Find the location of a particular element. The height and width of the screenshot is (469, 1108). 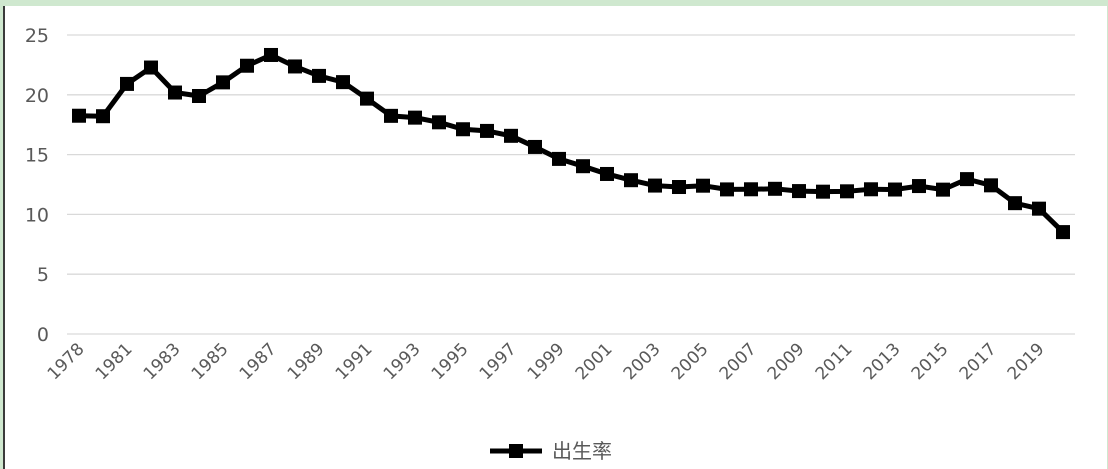

x-tick-label: 2009 is located at coordinates (786, 361).